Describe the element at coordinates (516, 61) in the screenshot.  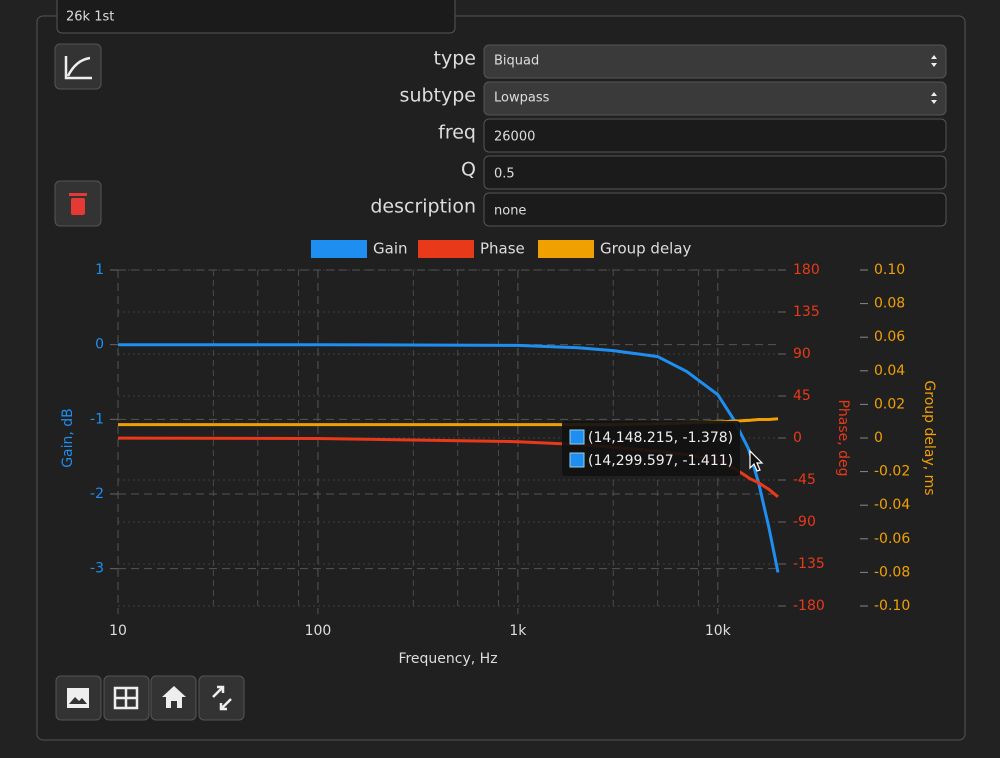
I see `field-value: Biquad` at that location.